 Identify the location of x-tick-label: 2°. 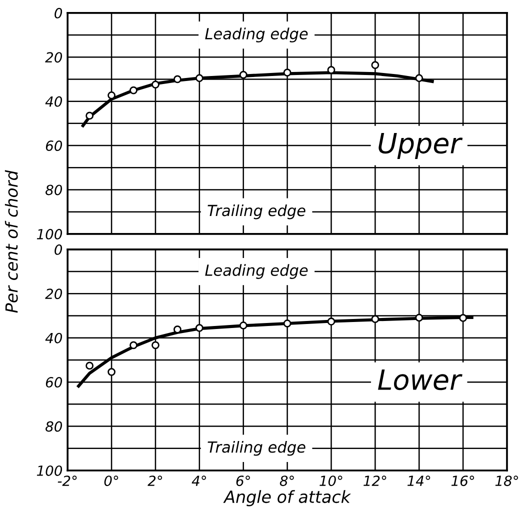
(155, 481).